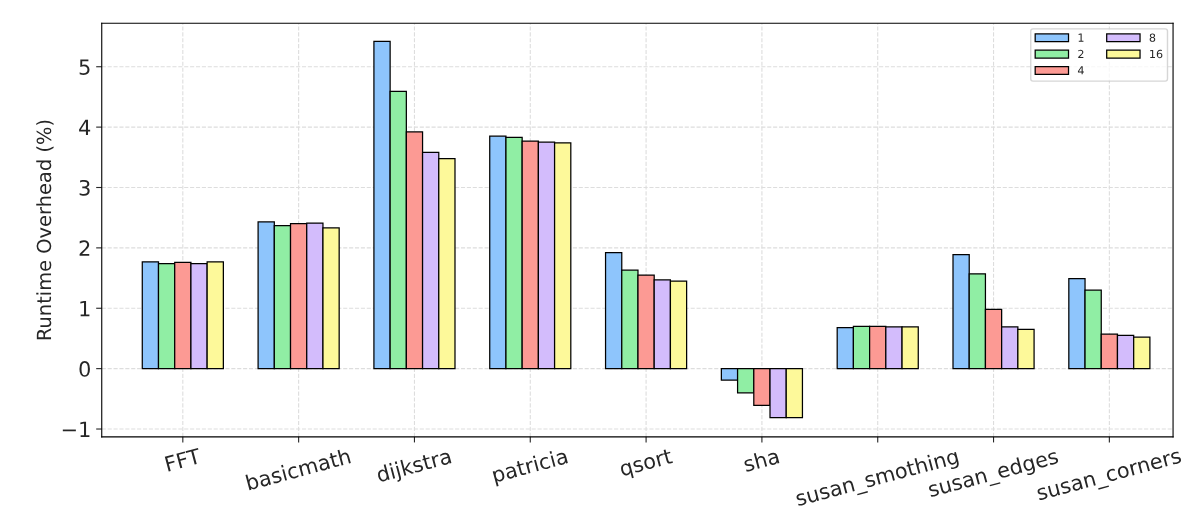 The image size is (1197, 517). I want to click on legend-label: 16, so click(1156, 54).